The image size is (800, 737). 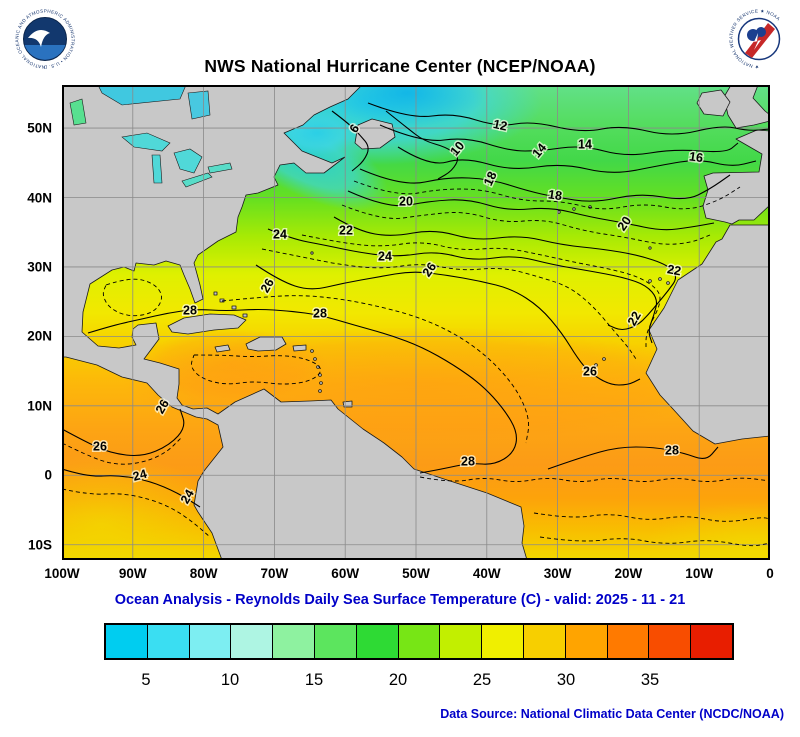 What do you see at coordinates (314, 680) in the screenshot?
I see `colorbar-tick-label: 15` at bounding box center [314, 680].